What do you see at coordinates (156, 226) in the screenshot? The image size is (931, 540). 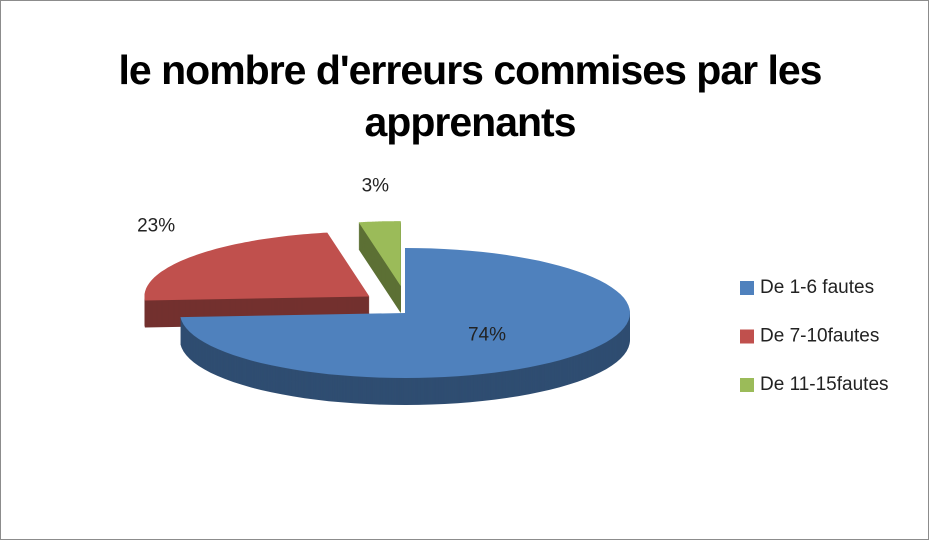 I see `data-label: 23%` at bounding box center [156, 226].